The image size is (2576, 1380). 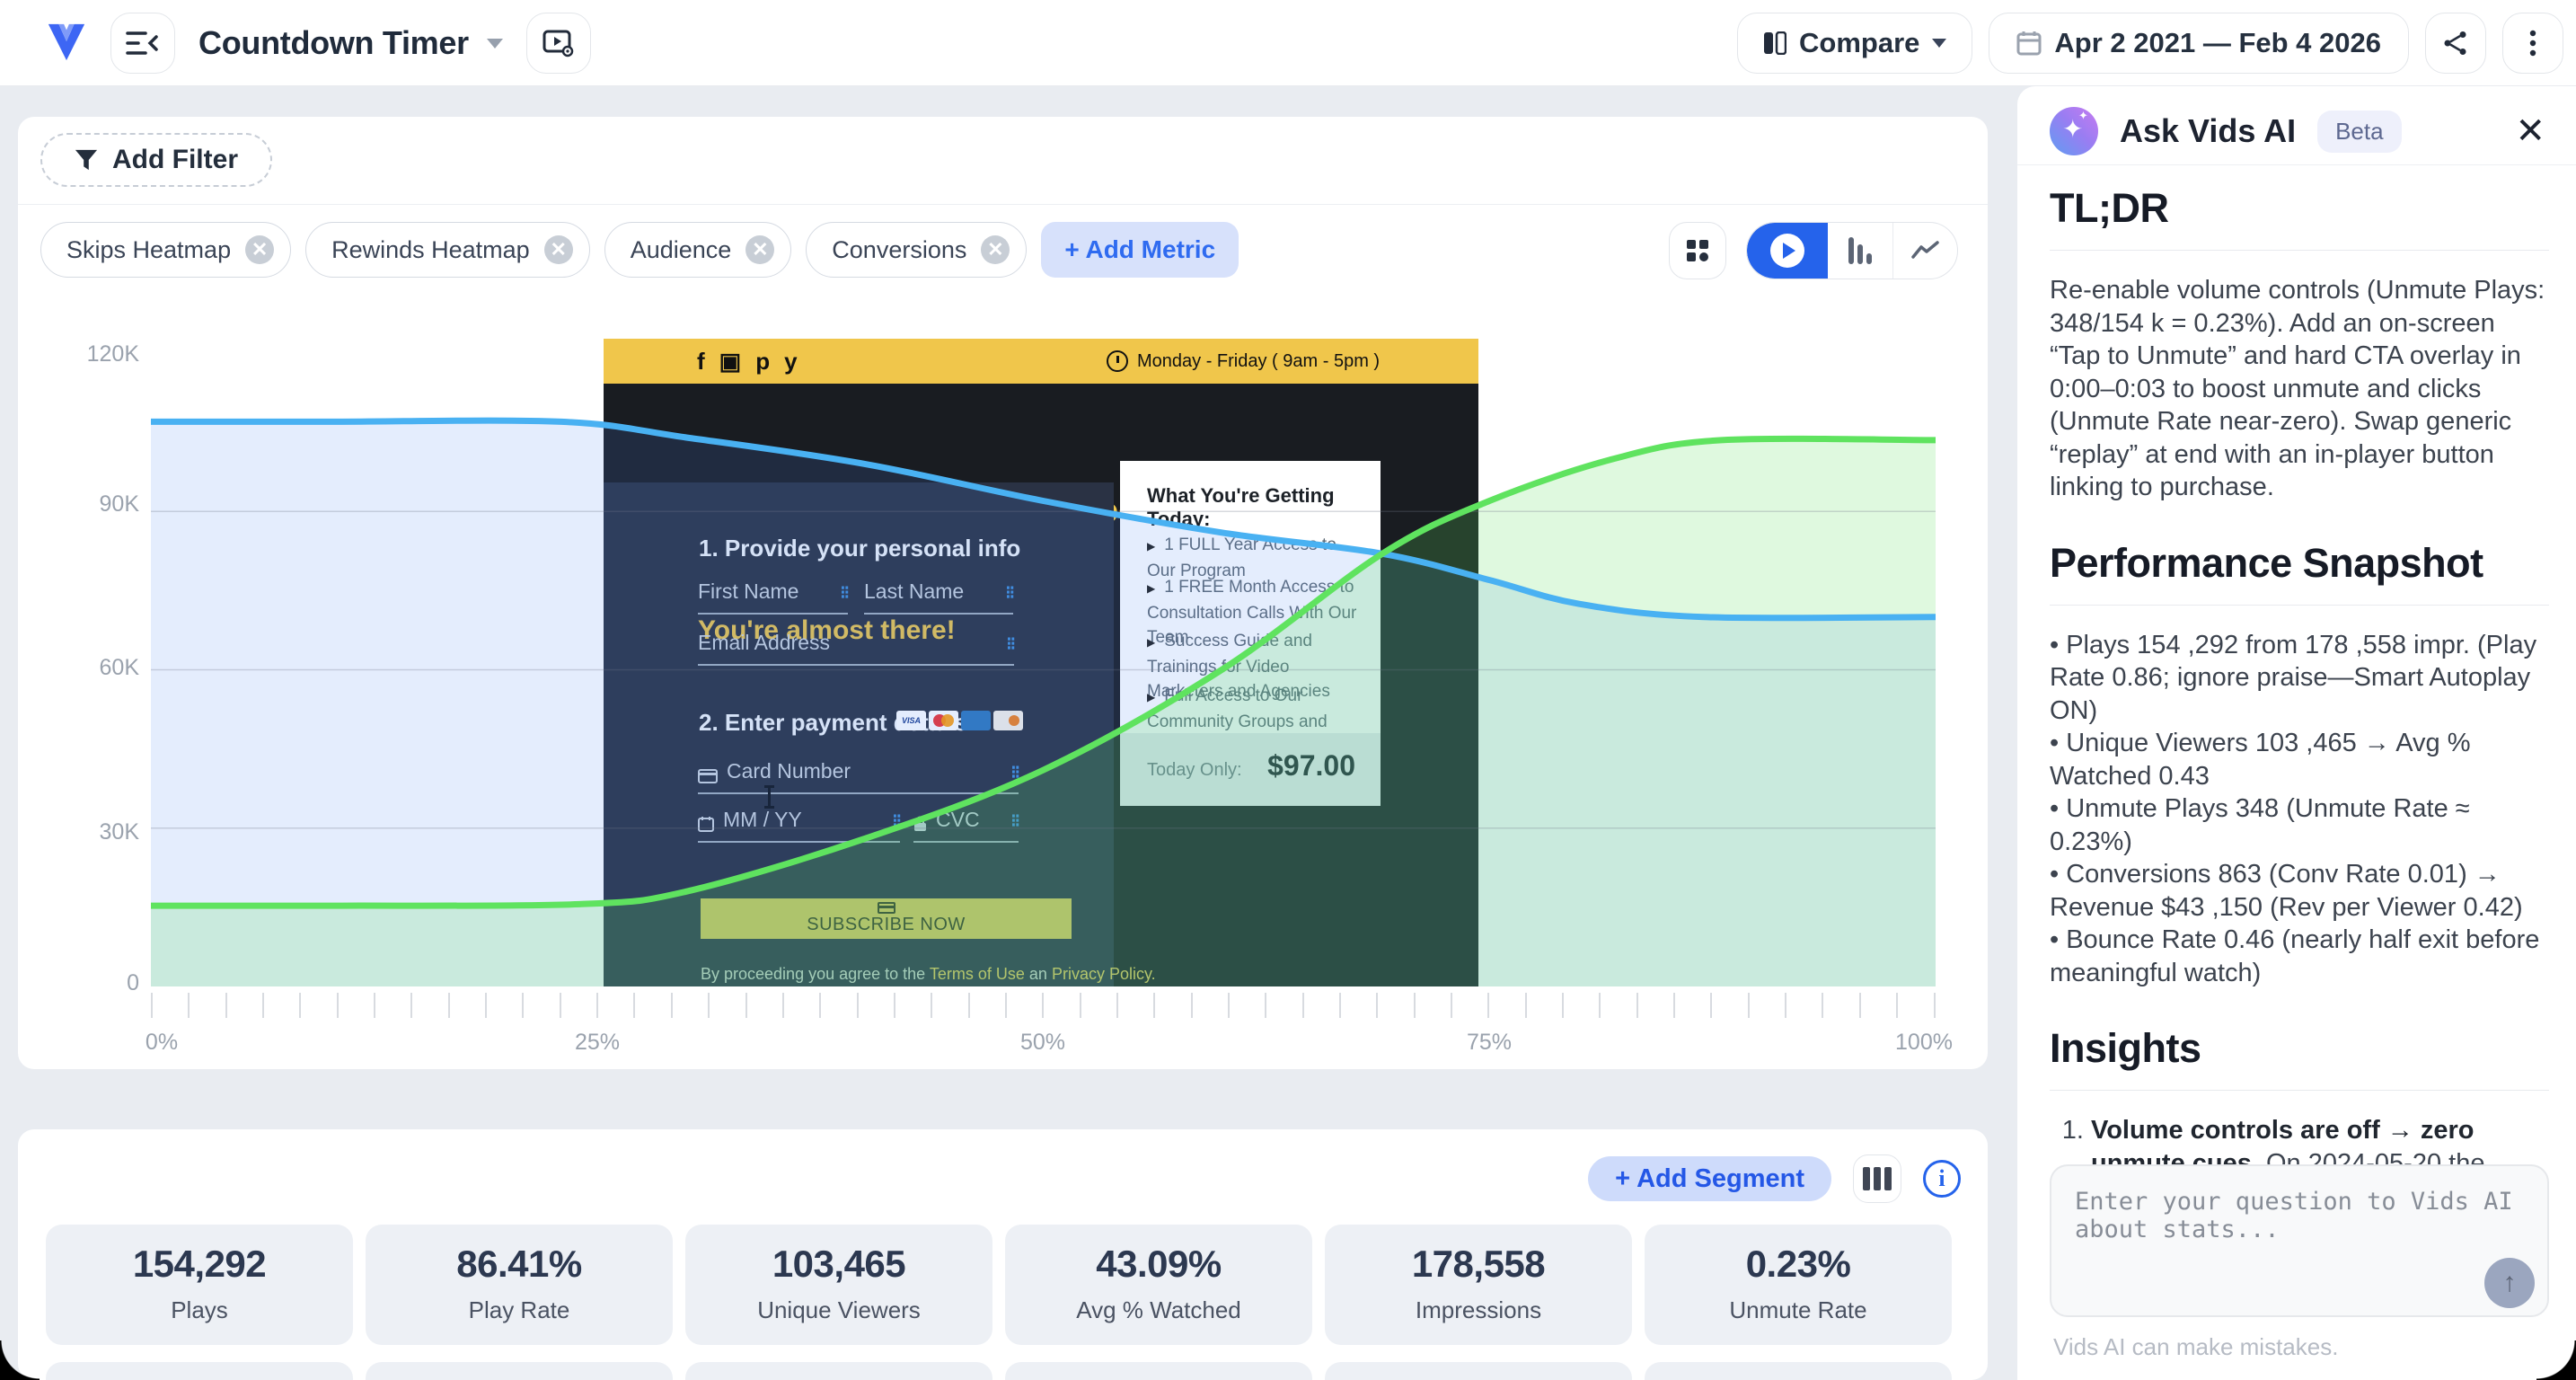 I want to click on amex-icon, so click(x=976, y=720).